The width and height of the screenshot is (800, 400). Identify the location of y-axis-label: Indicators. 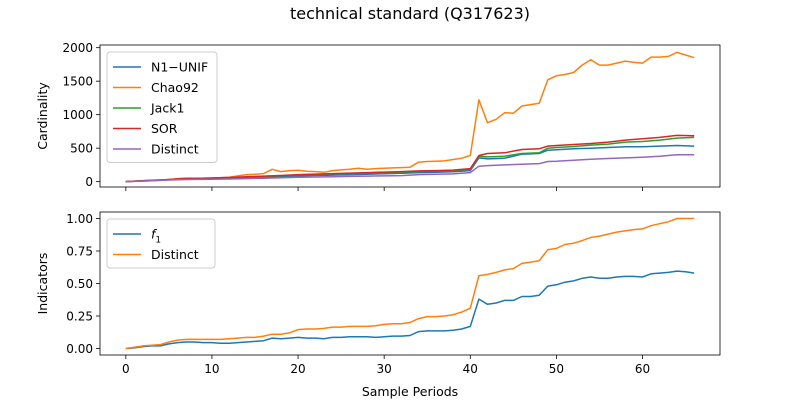
(42, 284).